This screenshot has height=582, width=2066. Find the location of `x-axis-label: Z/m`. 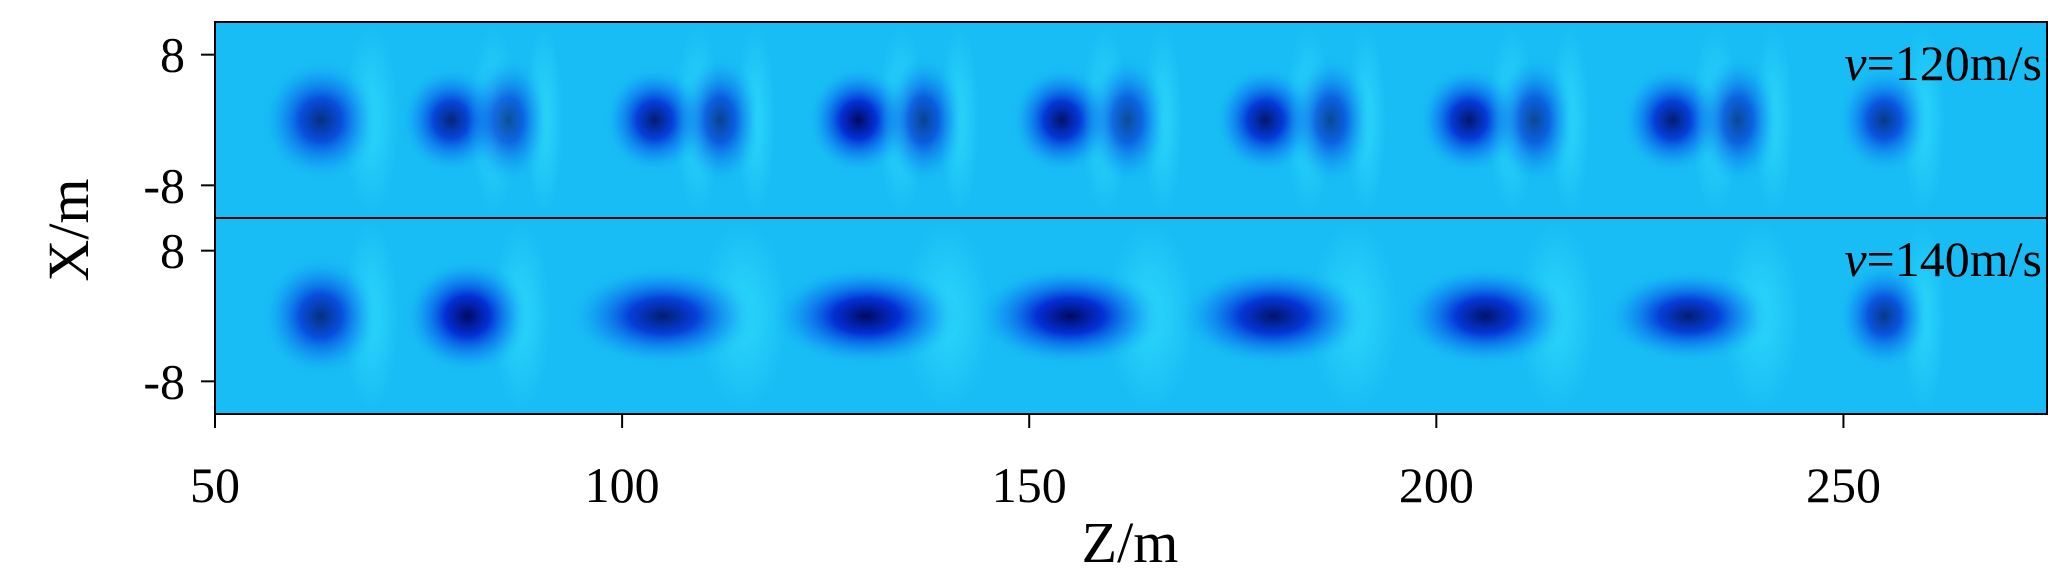

x-axis-label: Z/m is located at coordinates (1130, 542).